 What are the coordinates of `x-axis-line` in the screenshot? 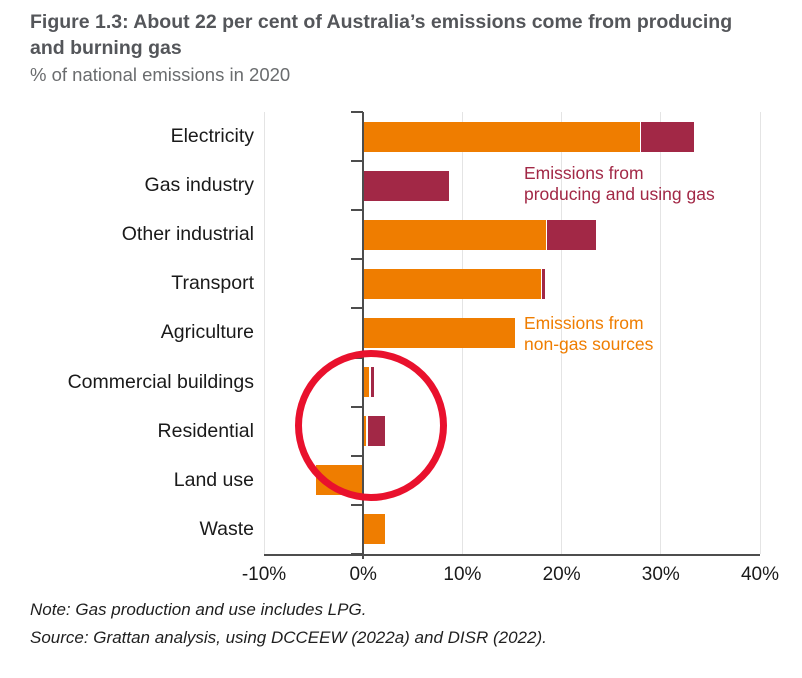 It's located at (512, 555).